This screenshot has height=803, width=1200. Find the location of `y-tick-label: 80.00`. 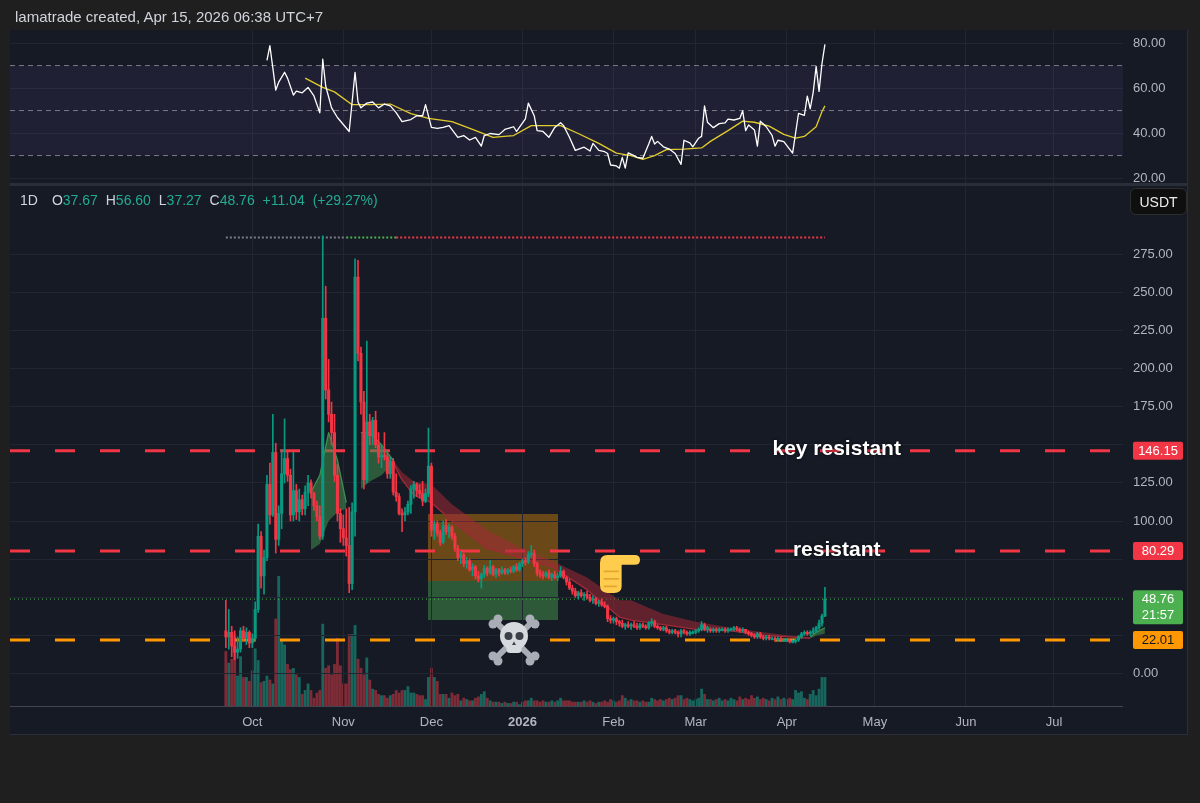

y-tick-label: 80.00 is located at coordinates (1149, 42).